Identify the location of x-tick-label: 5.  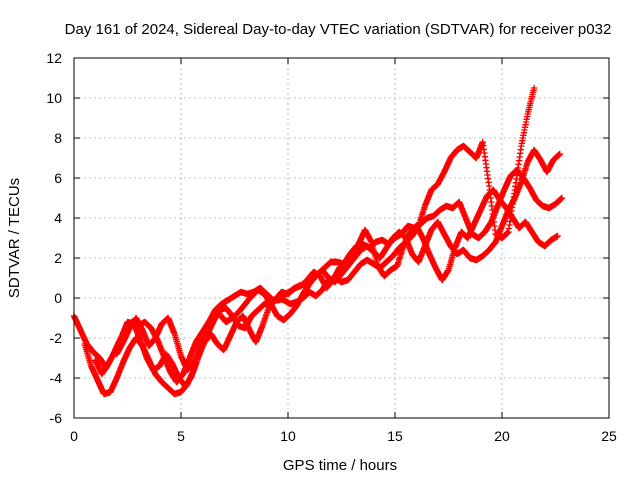
(181, 436).